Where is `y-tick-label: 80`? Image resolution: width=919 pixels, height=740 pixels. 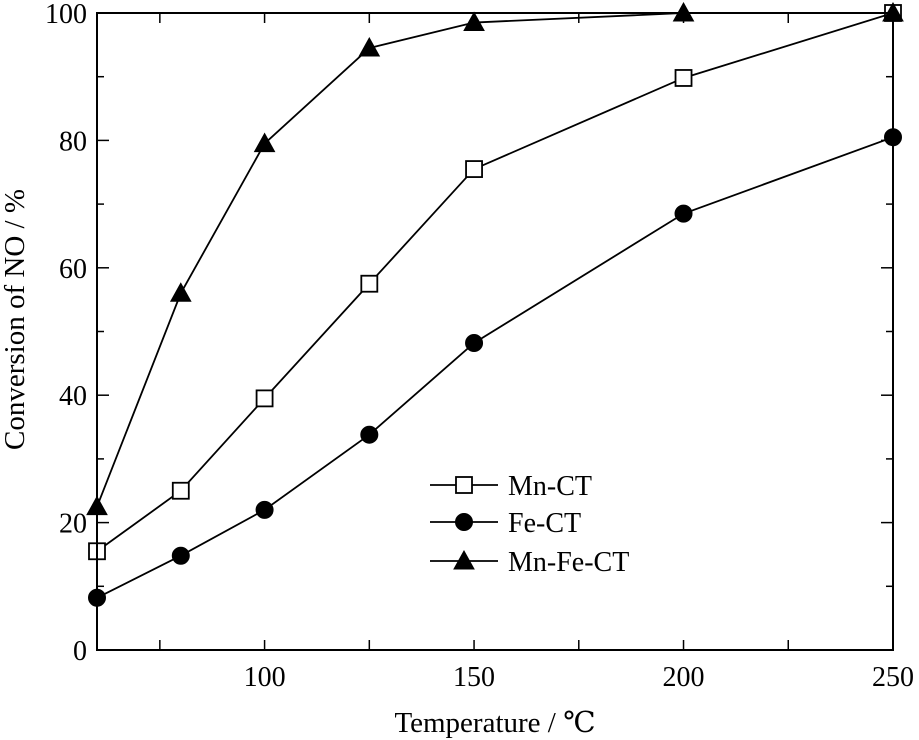
y-tick-label: 80 is located at coordinates (73, 141).